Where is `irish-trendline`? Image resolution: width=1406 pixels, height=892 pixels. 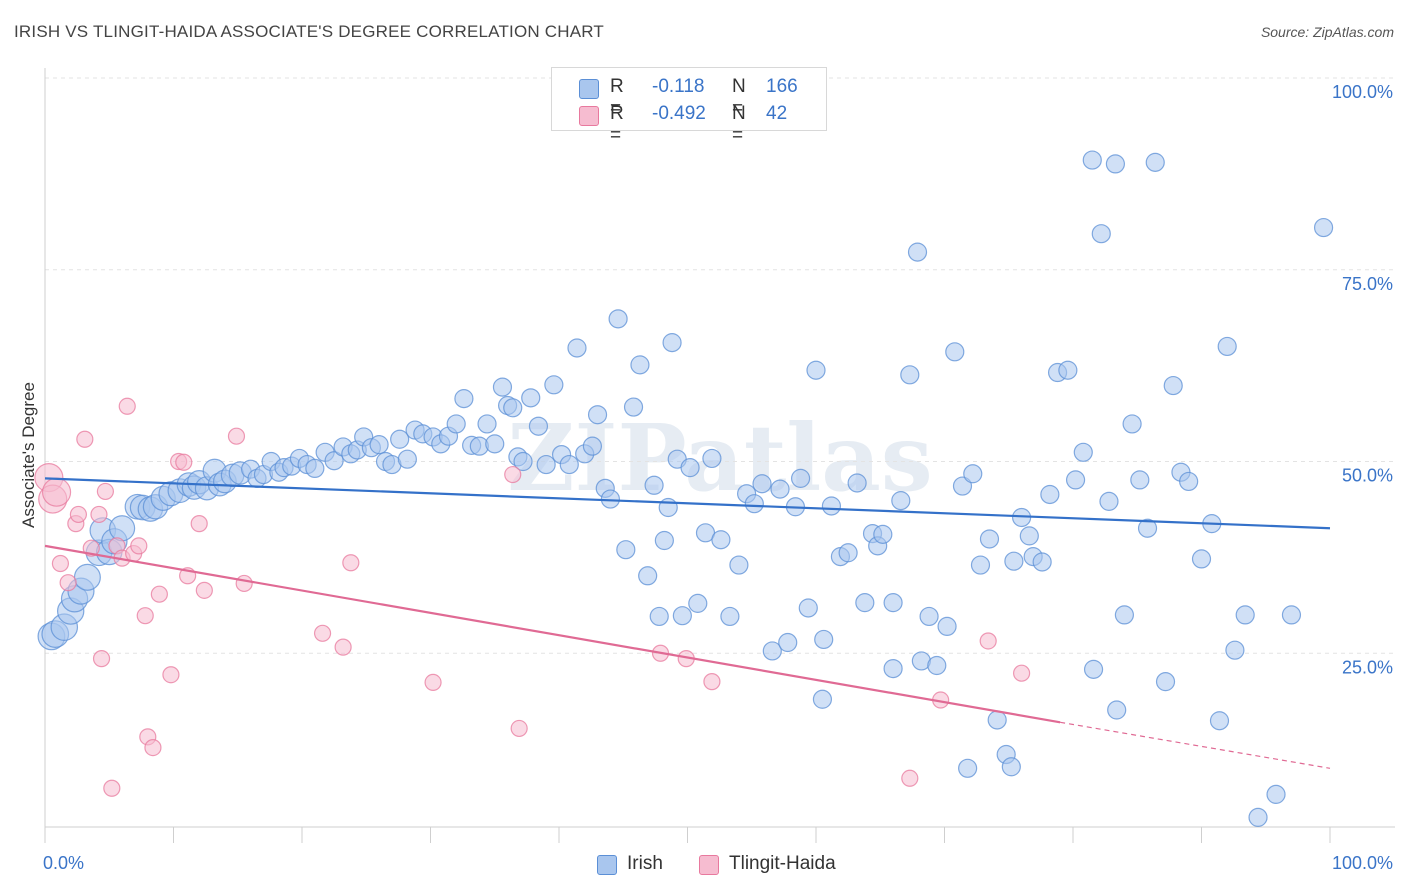 irish-trendline is located at coordinates (687, 503).